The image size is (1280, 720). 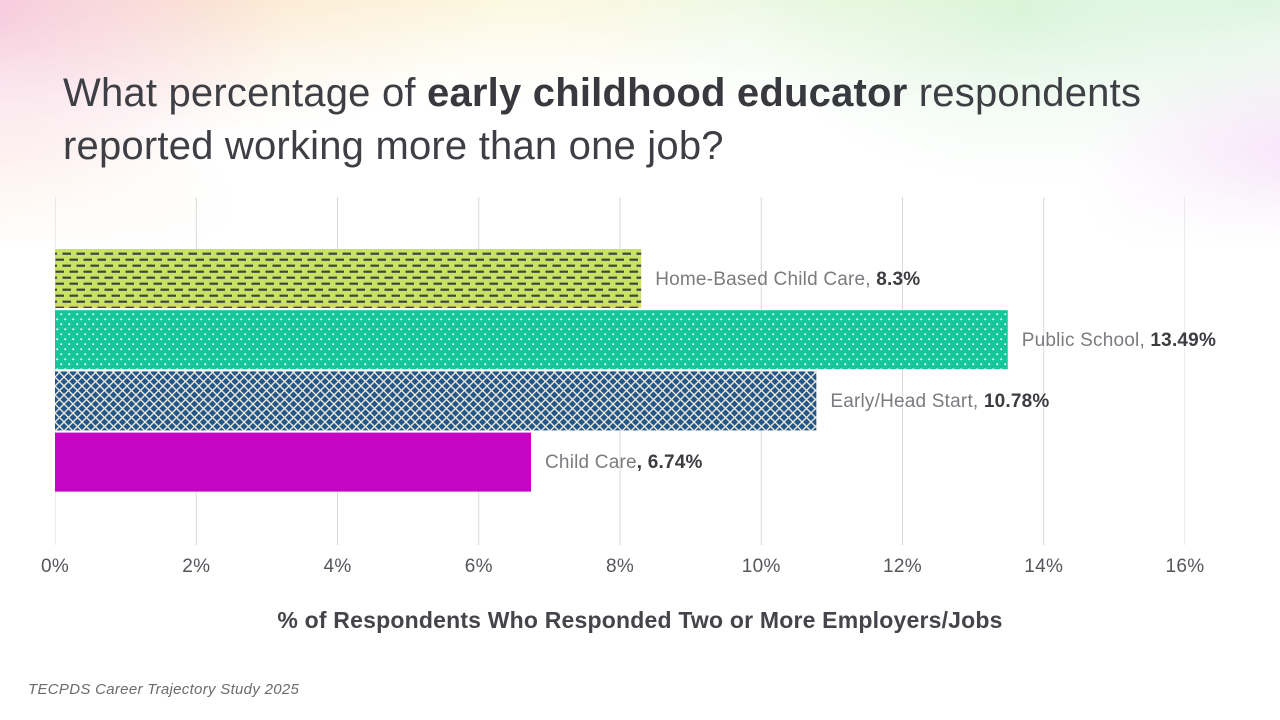 I want to click on source-note: TECPDS Career Trajectory Study 2025, so click(x=164, y=689).